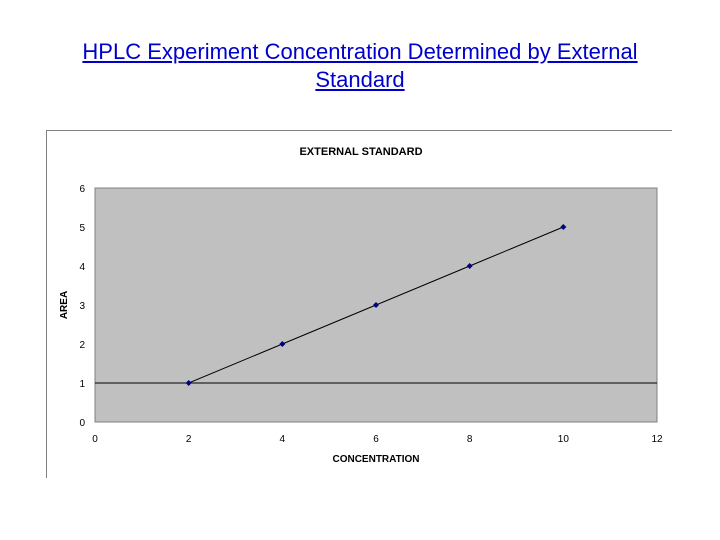 This screenshot has width=720, height=540. Describe the element at coordinates (82, 189) in the screenshot. I see `y-tick-label: 6` at that location.